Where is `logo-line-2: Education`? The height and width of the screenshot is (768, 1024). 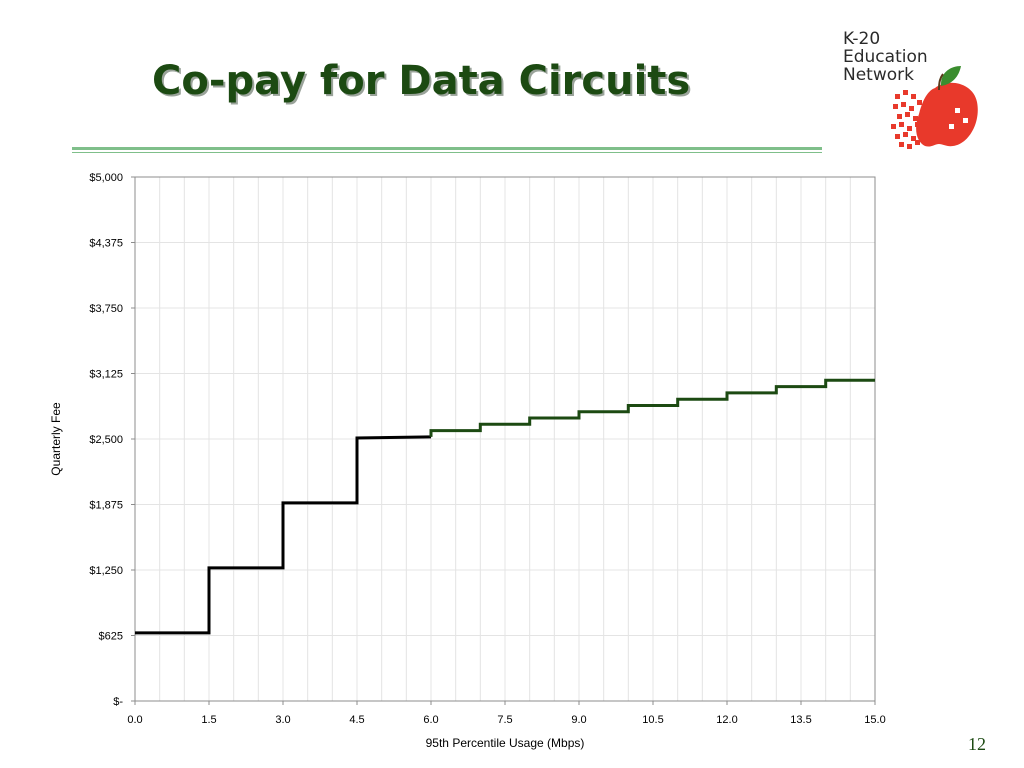
logo-line-2: Education is located at coordinates (885, 57).